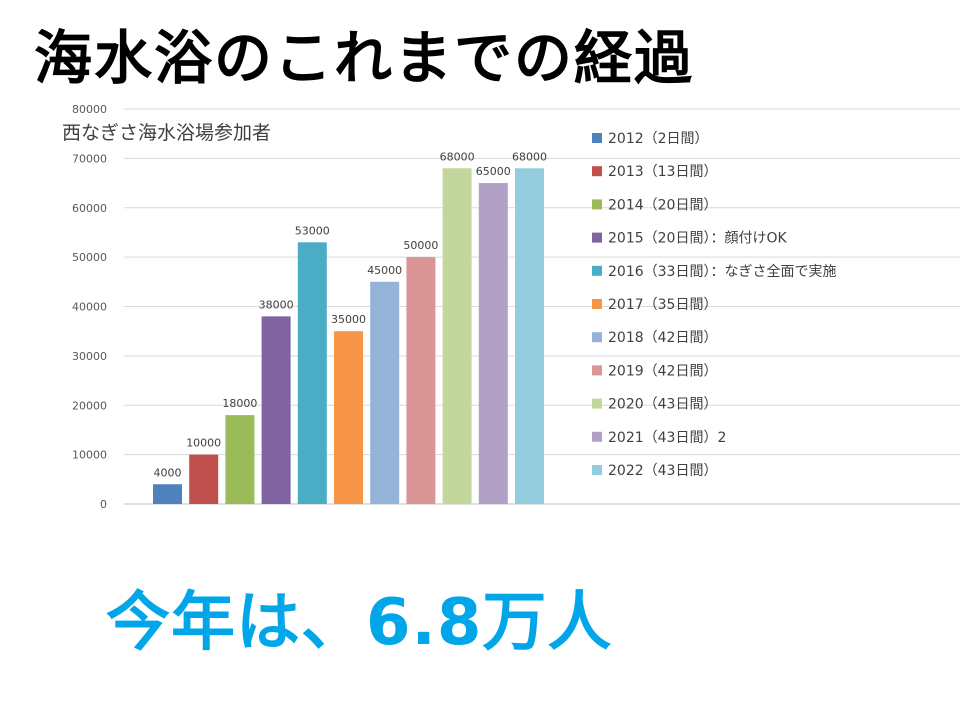  What do you see at coordinates (89, 208) in the screenshot?
I see `y-tick-label: 60000` at bounding box center [89, 208].